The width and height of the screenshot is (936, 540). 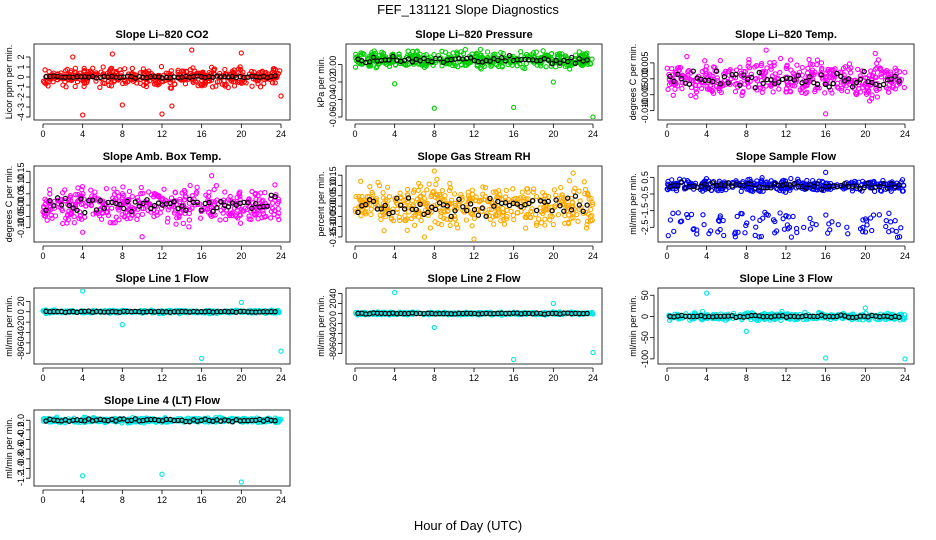 What do you see at coordinates (122, 134) in the screenshot?
I see `x-tick-label: 8` at bounding box center [122, 134].